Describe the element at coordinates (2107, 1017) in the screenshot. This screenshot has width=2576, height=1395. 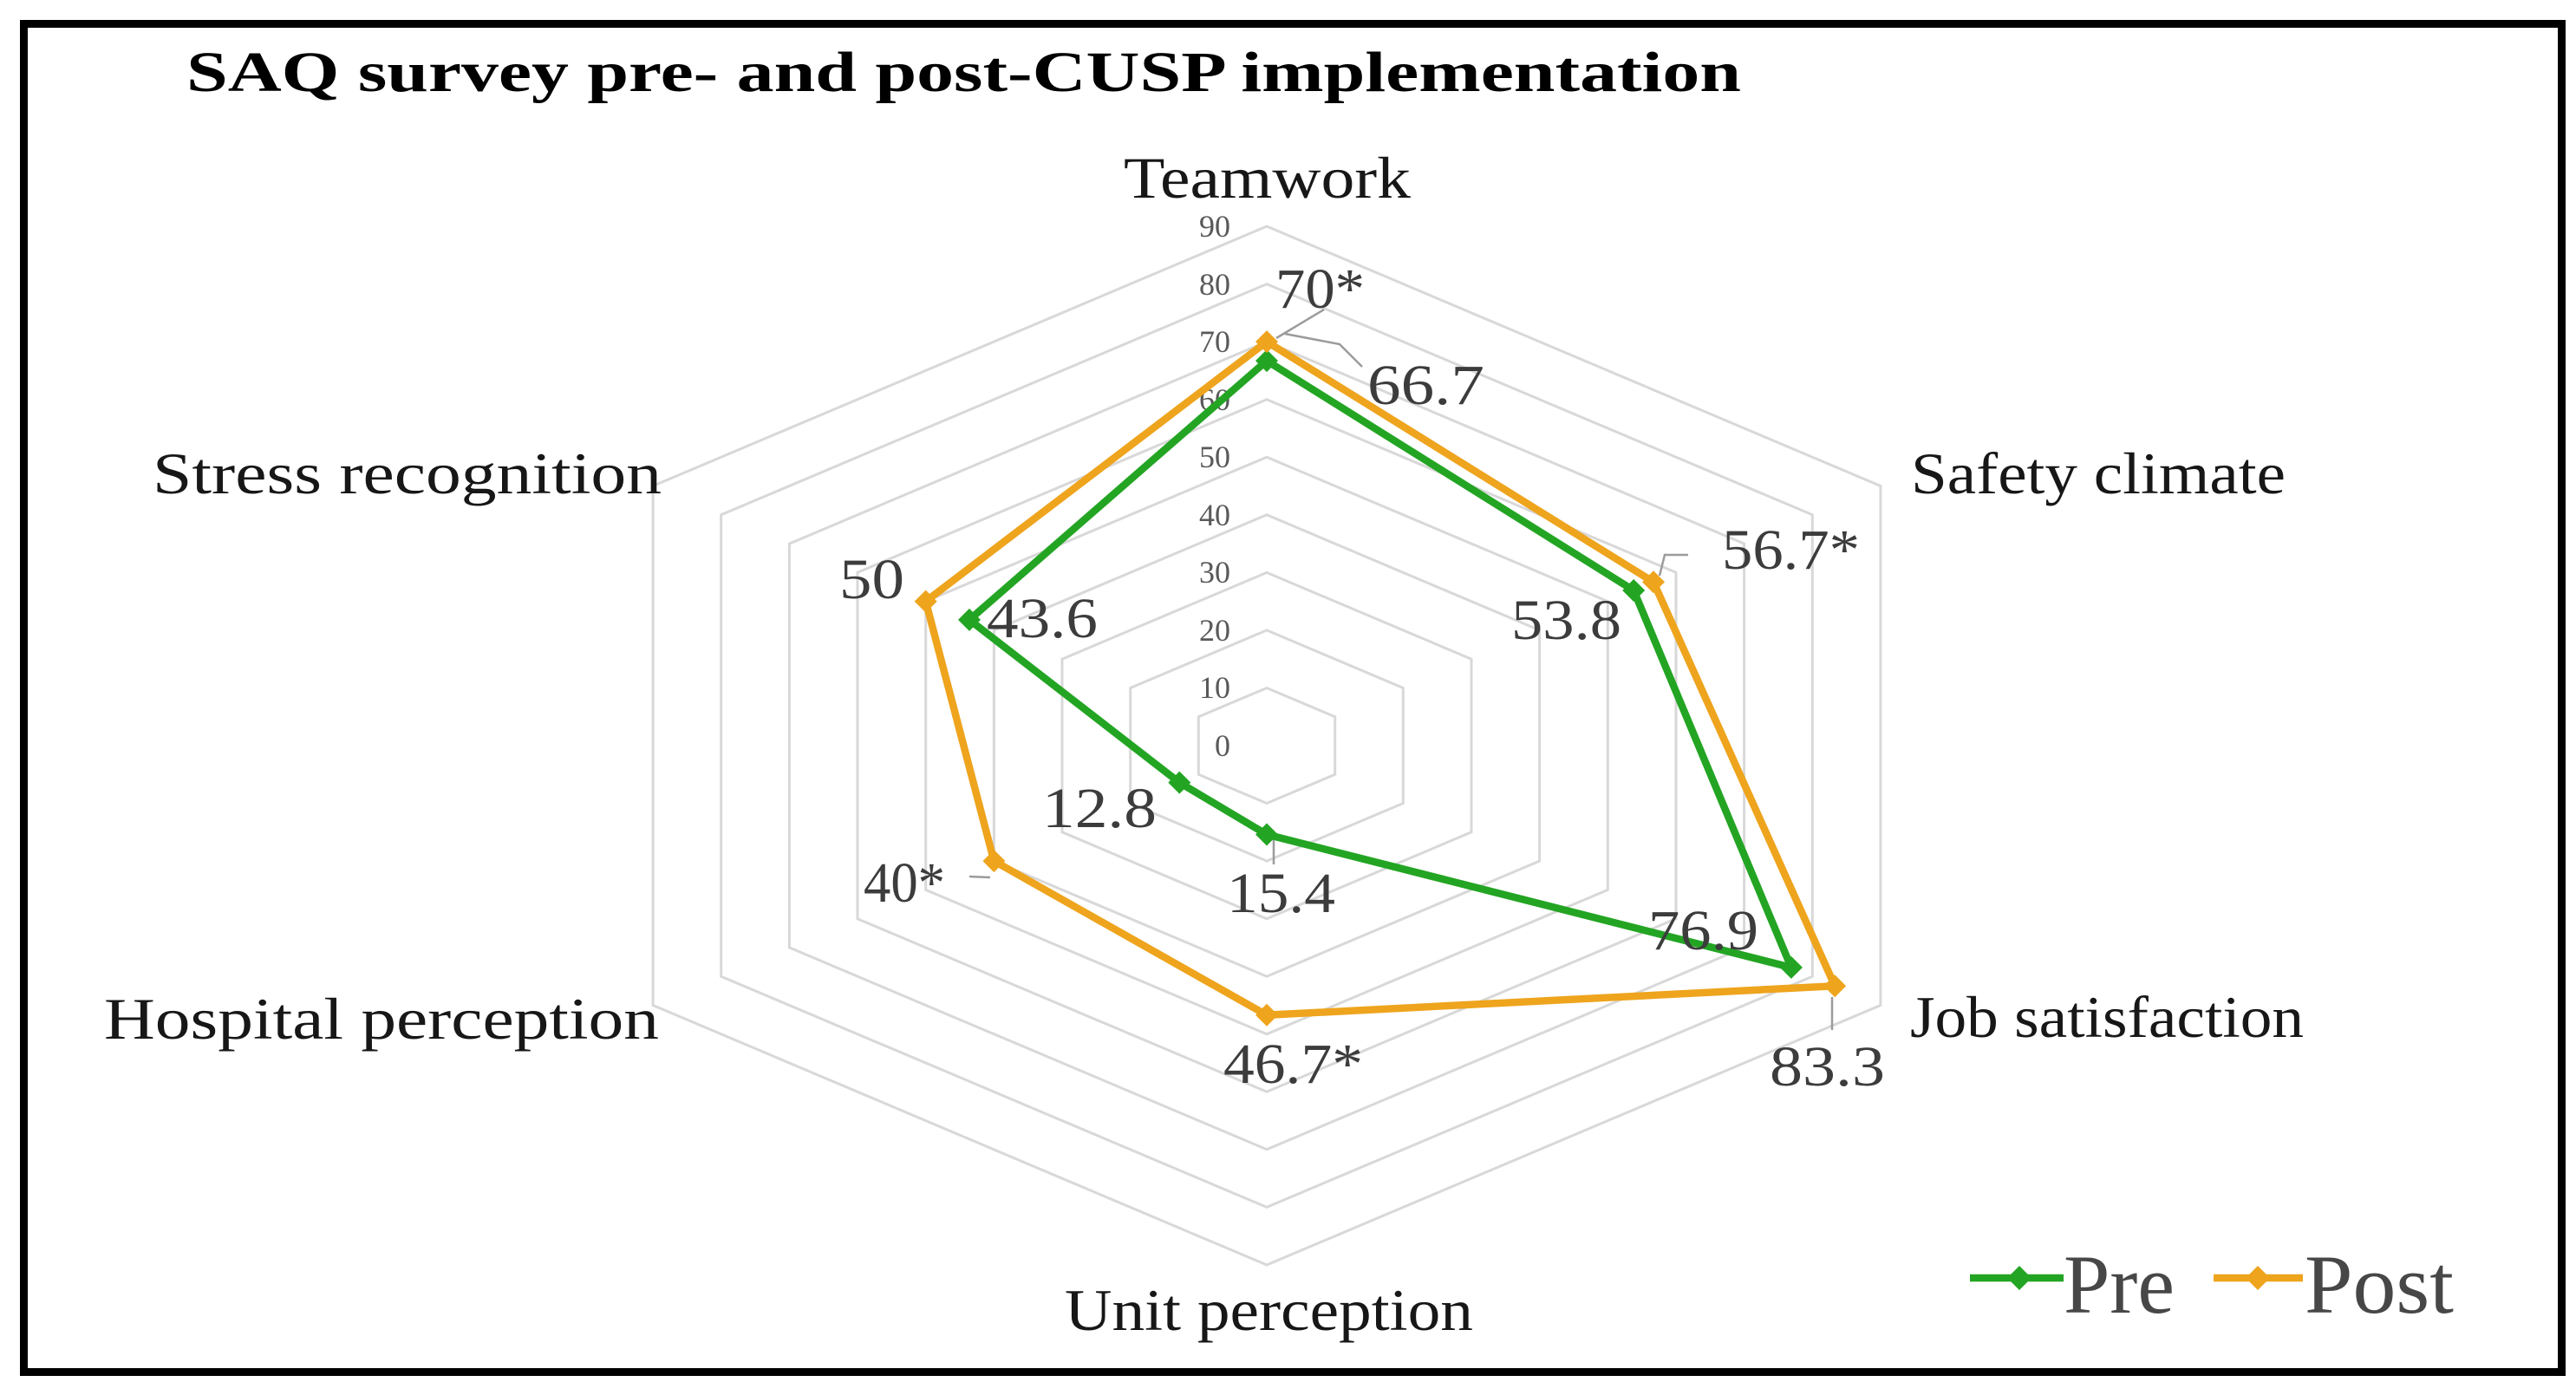
I see `svg-text: Job satisfaction` at that location.